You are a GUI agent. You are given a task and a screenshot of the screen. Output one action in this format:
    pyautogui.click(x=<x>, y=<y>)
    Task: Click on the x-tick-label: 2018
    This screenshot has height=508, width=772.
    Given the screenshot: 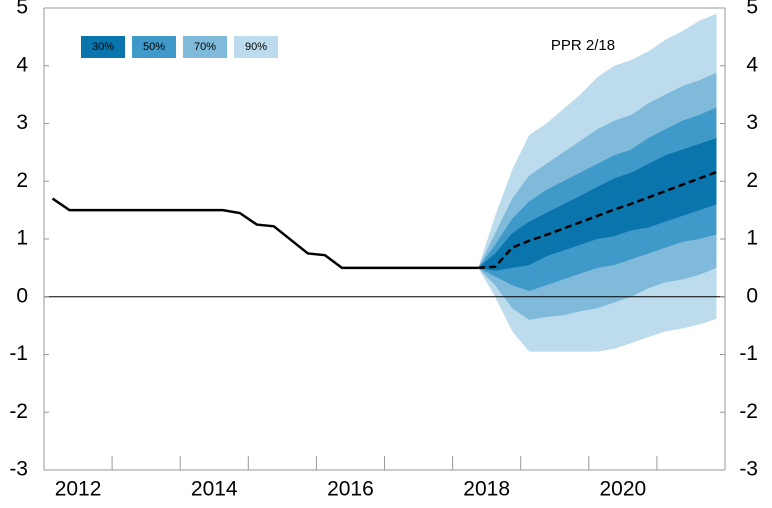 What is the action you would take?
    pyautogui.click(x=486, y=489)
    